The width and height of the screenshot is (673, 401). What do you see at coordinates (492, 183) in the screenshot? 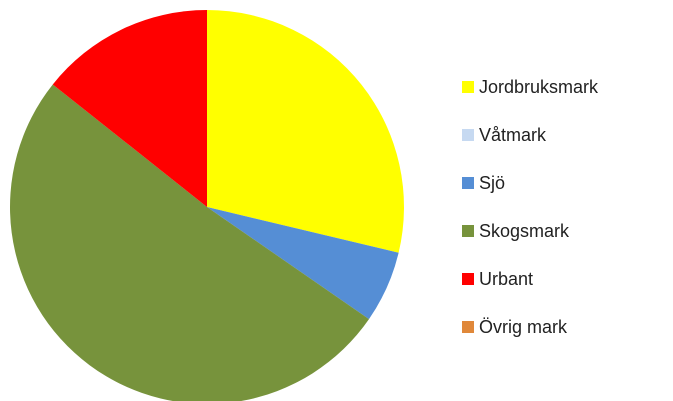
I see `legend-label: Sjö` at bounding box center [492, 183].